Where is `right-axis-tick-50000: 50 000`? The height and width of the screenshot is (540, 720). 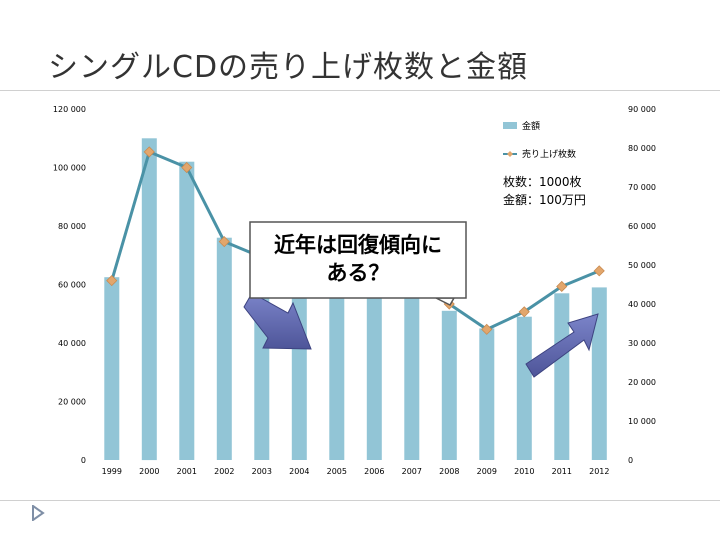 right-axis-tick-50000: 50 000 is located at coordinates (642, 265).